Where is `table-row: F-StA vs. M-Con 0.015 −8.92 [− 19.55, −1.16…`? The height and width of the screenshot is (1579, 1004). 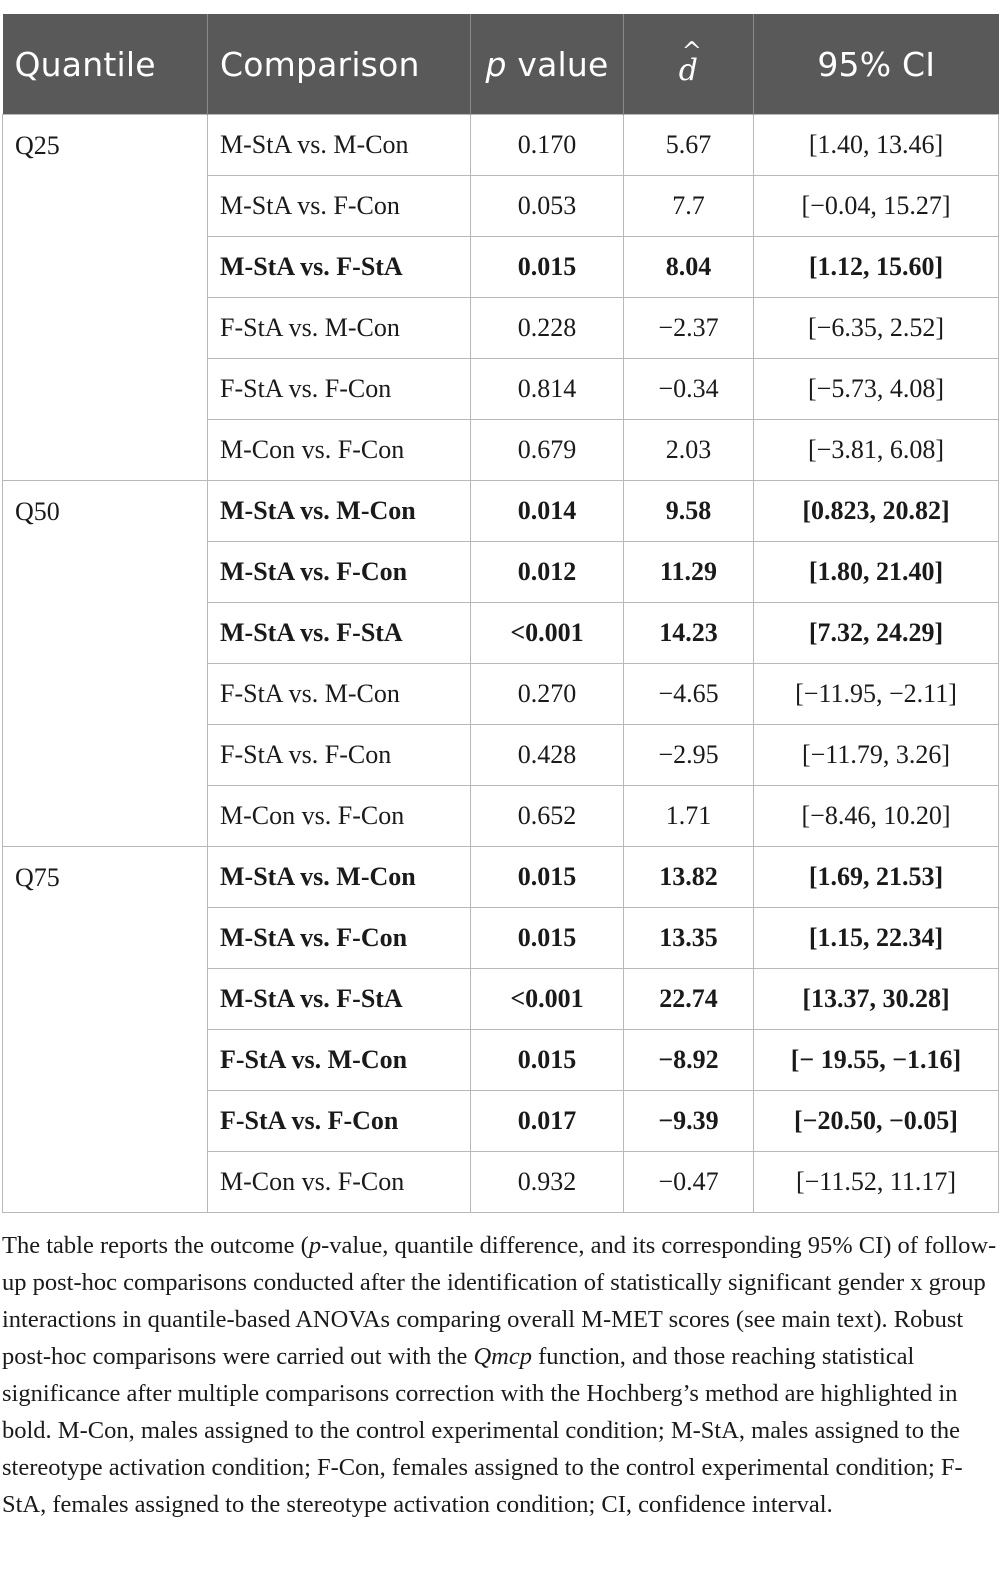 table-row: F-StA vs. M-Con 0.015 −8.92 [− 19.55, −1.16… is located at coordinates (501, 1060).